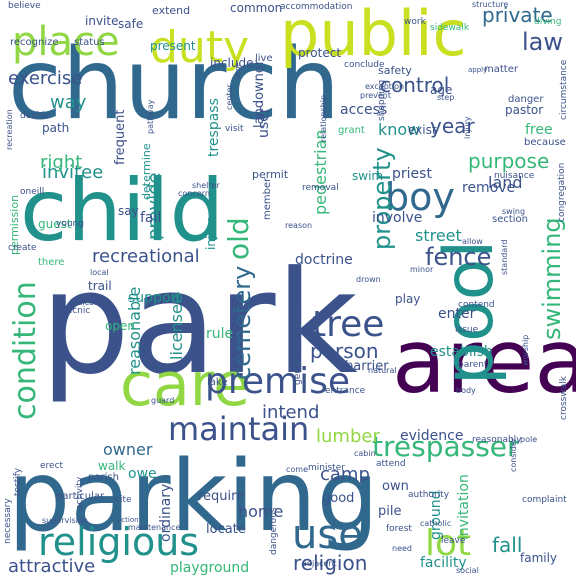  I want to click on cloud-word-exist: exist, so click(422, 130).